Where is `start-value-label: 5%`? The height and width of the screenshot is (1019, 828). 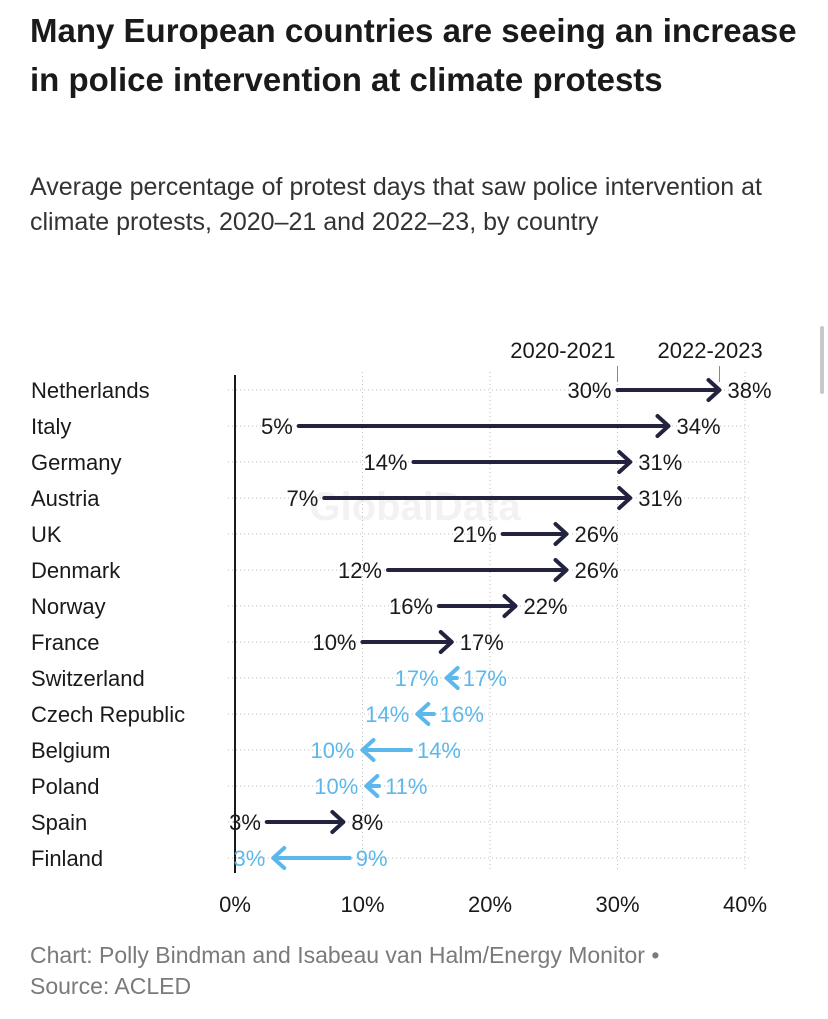 start-value-label: 5% is located at coordinates (277, 426).